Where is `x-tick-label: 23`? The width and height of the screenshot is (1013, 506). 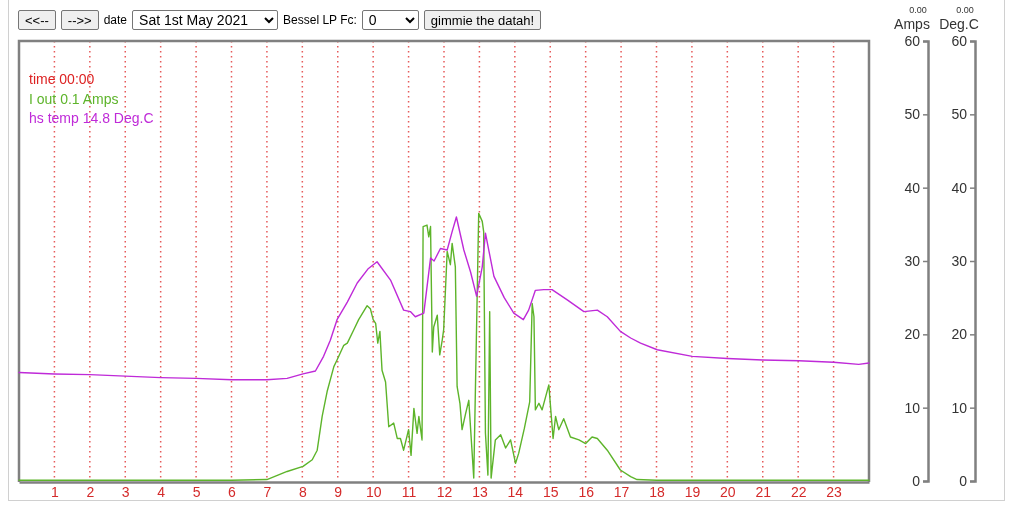
x-tick-label: 23 is located at coordinates (834, 491).